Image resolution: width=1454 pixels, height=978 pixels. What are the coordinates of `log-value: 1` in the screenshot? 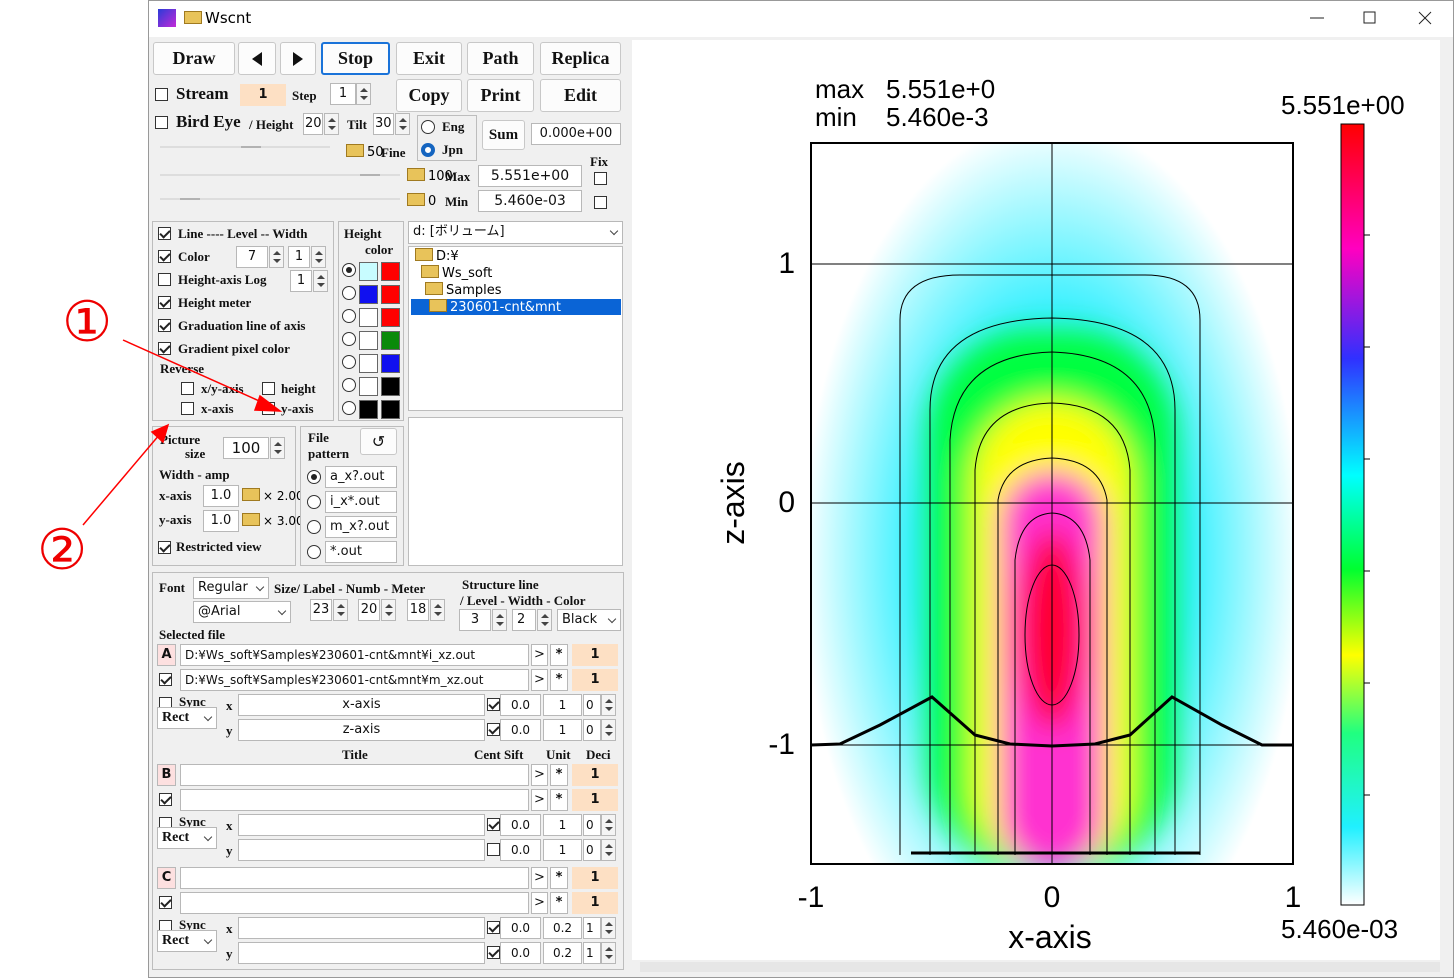 It's located at (301, 281).